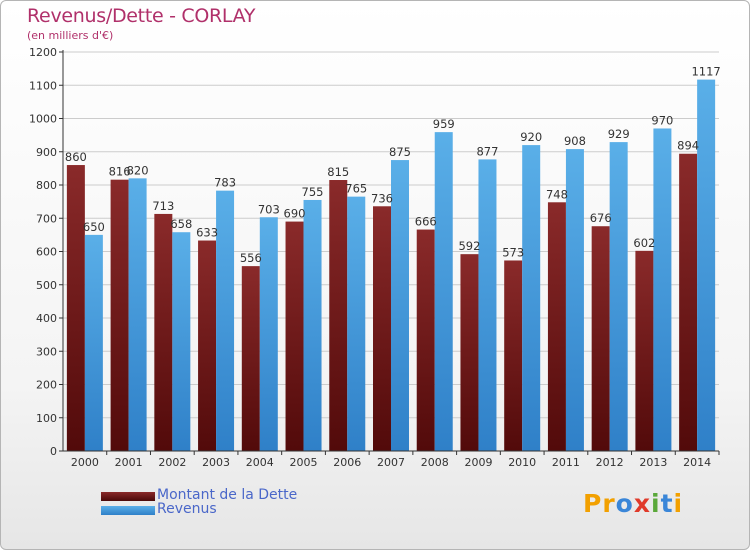  I want to click on x-tick-label: 2001, so click(129, 462).